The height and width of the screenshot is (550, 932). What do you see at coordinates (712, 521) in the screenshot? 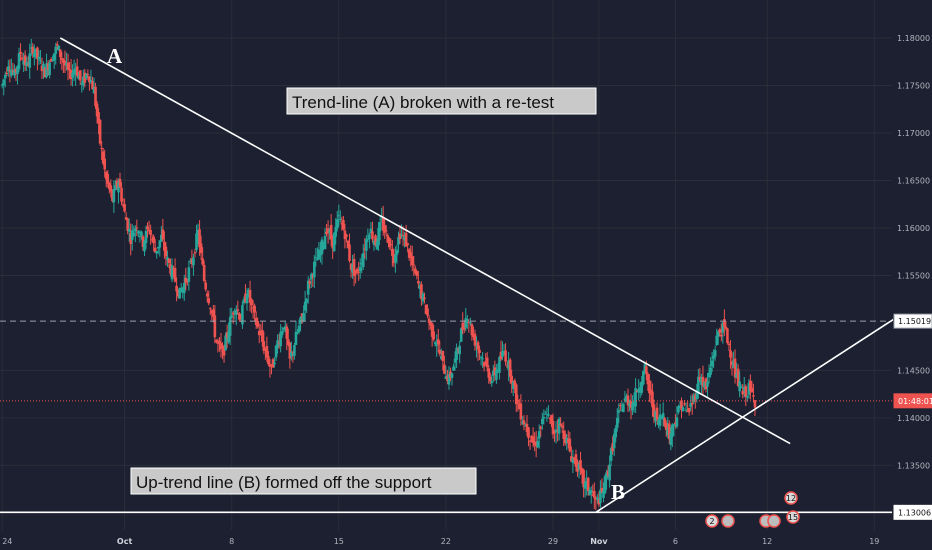
I see `event-marker: 2` at bounding box center [712, 521].